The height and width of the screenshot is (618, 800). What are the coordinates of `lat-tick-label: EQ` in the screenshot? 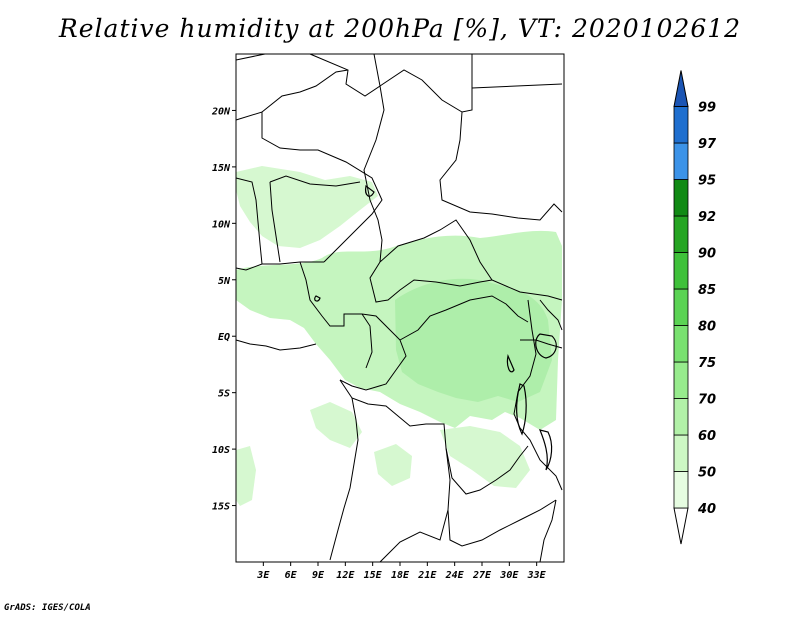 It's located at (224, 337).